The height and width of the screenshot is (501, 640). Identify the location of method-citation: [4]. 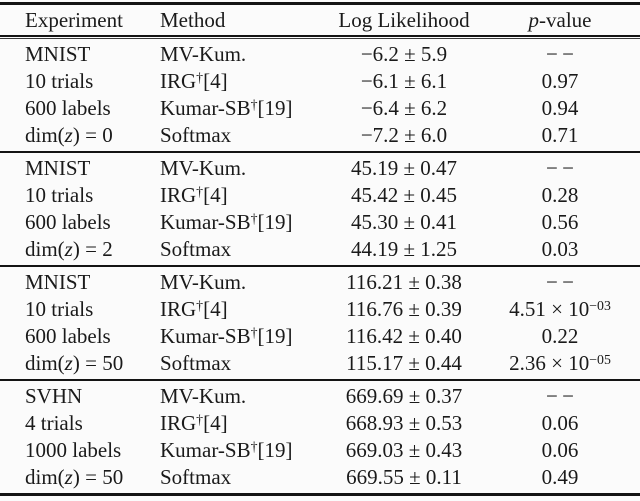
(215, 423).